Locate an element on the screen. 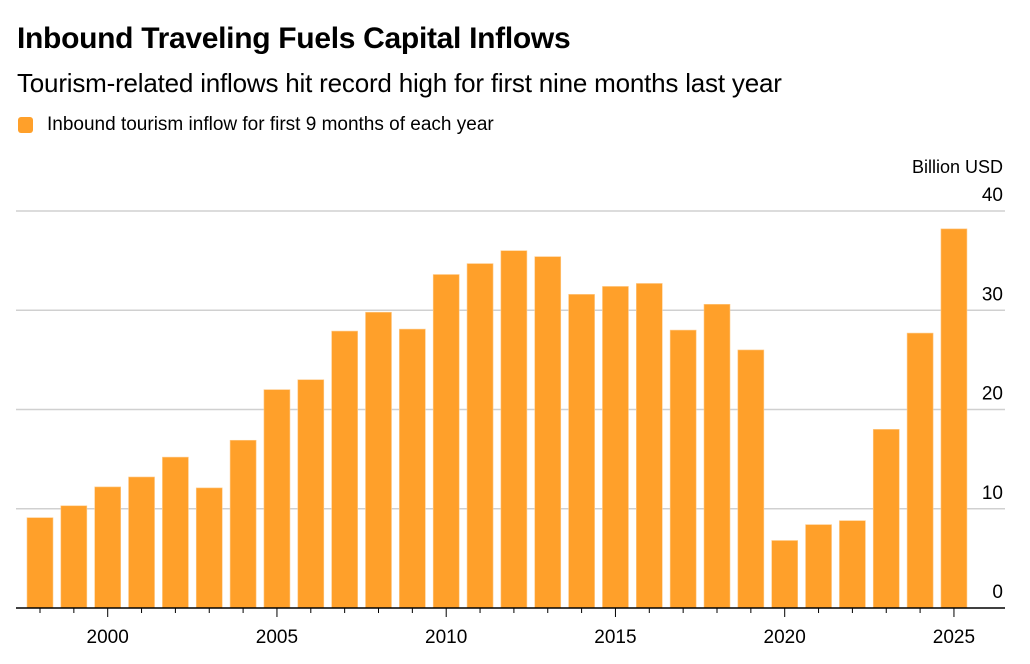 Image resolution: width=1030 pixels, height=664 pixels. y-tick-label-30: 30 is located at coordinates (992, 294).